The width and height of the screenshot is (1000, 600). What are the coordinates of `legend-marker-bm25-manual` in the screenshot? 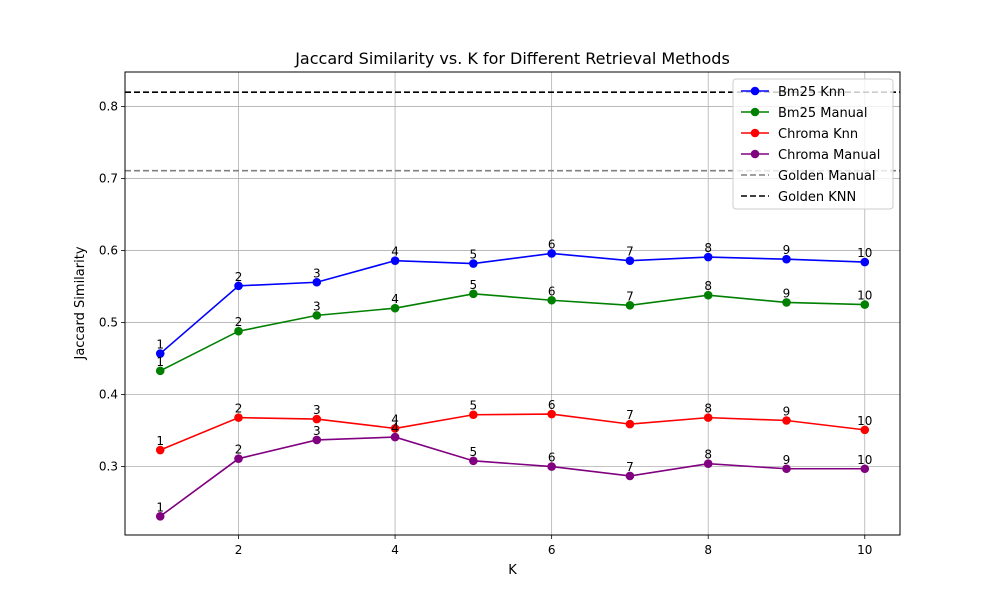 It's located at (755, 112).